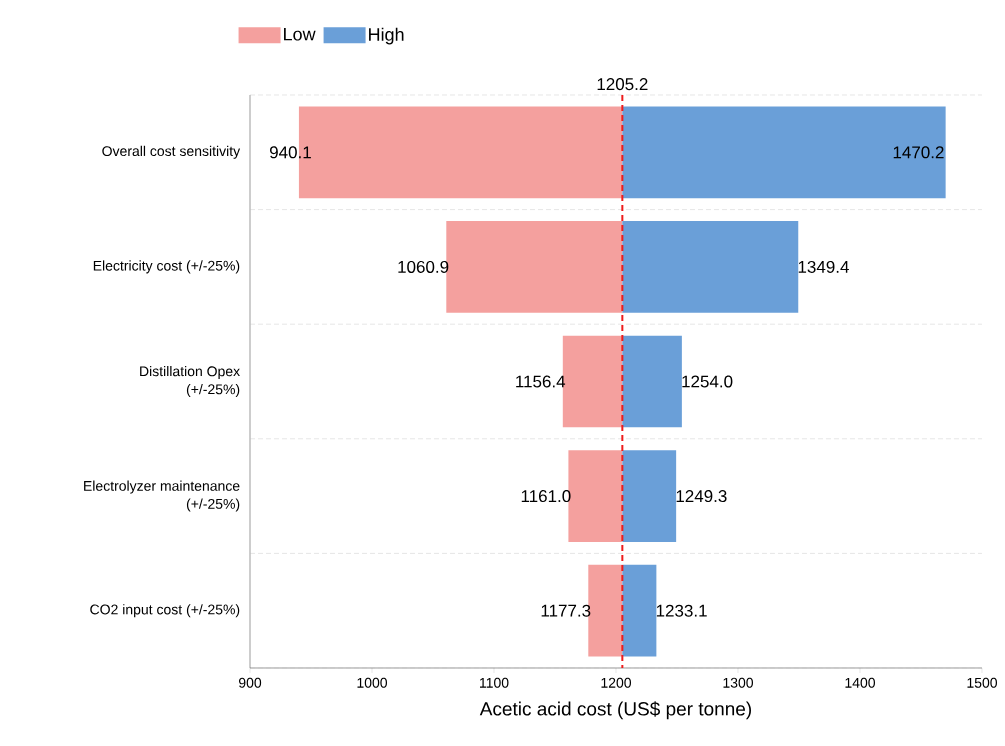 The width and height of the screenshot is (1005, 746). Describe the element at coordinates (423, 266) in the screenshot. I see `data-label: 1060.9` at that location.